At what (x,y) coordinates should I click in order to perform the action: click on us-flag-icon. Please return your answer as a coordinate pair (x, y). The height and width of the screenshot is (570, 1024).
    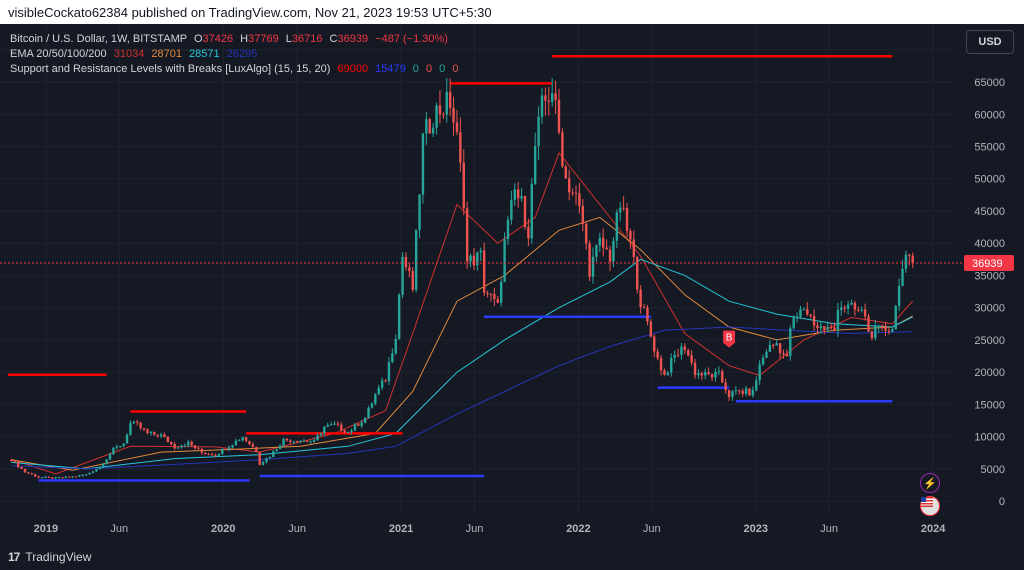
    Looking at the image, I should click on (930, 506).